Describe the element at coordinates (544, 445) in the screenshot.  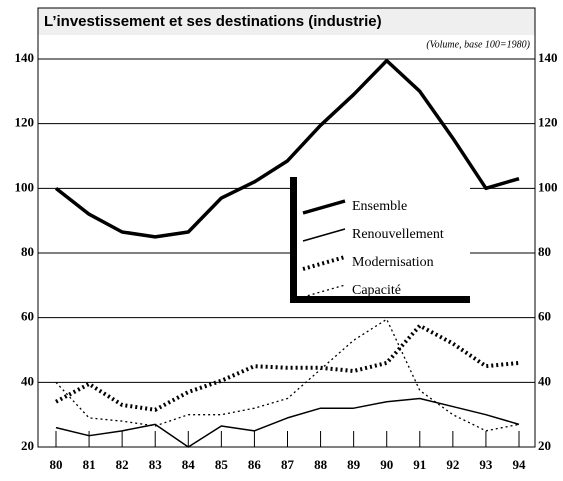
I see `y-tick-label-right: 20` at that location.